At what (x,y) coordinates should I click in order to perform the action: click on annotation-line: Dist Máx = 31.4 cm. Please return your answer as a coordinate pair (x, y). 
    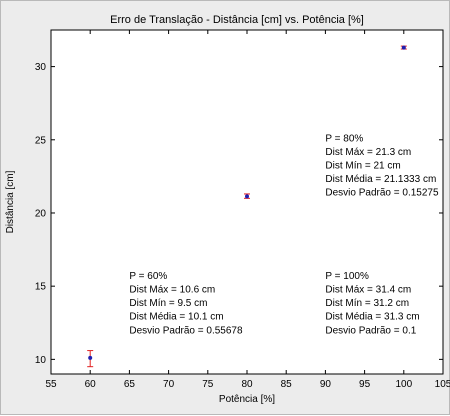
    Looking at the image, I should click on (368, 289).